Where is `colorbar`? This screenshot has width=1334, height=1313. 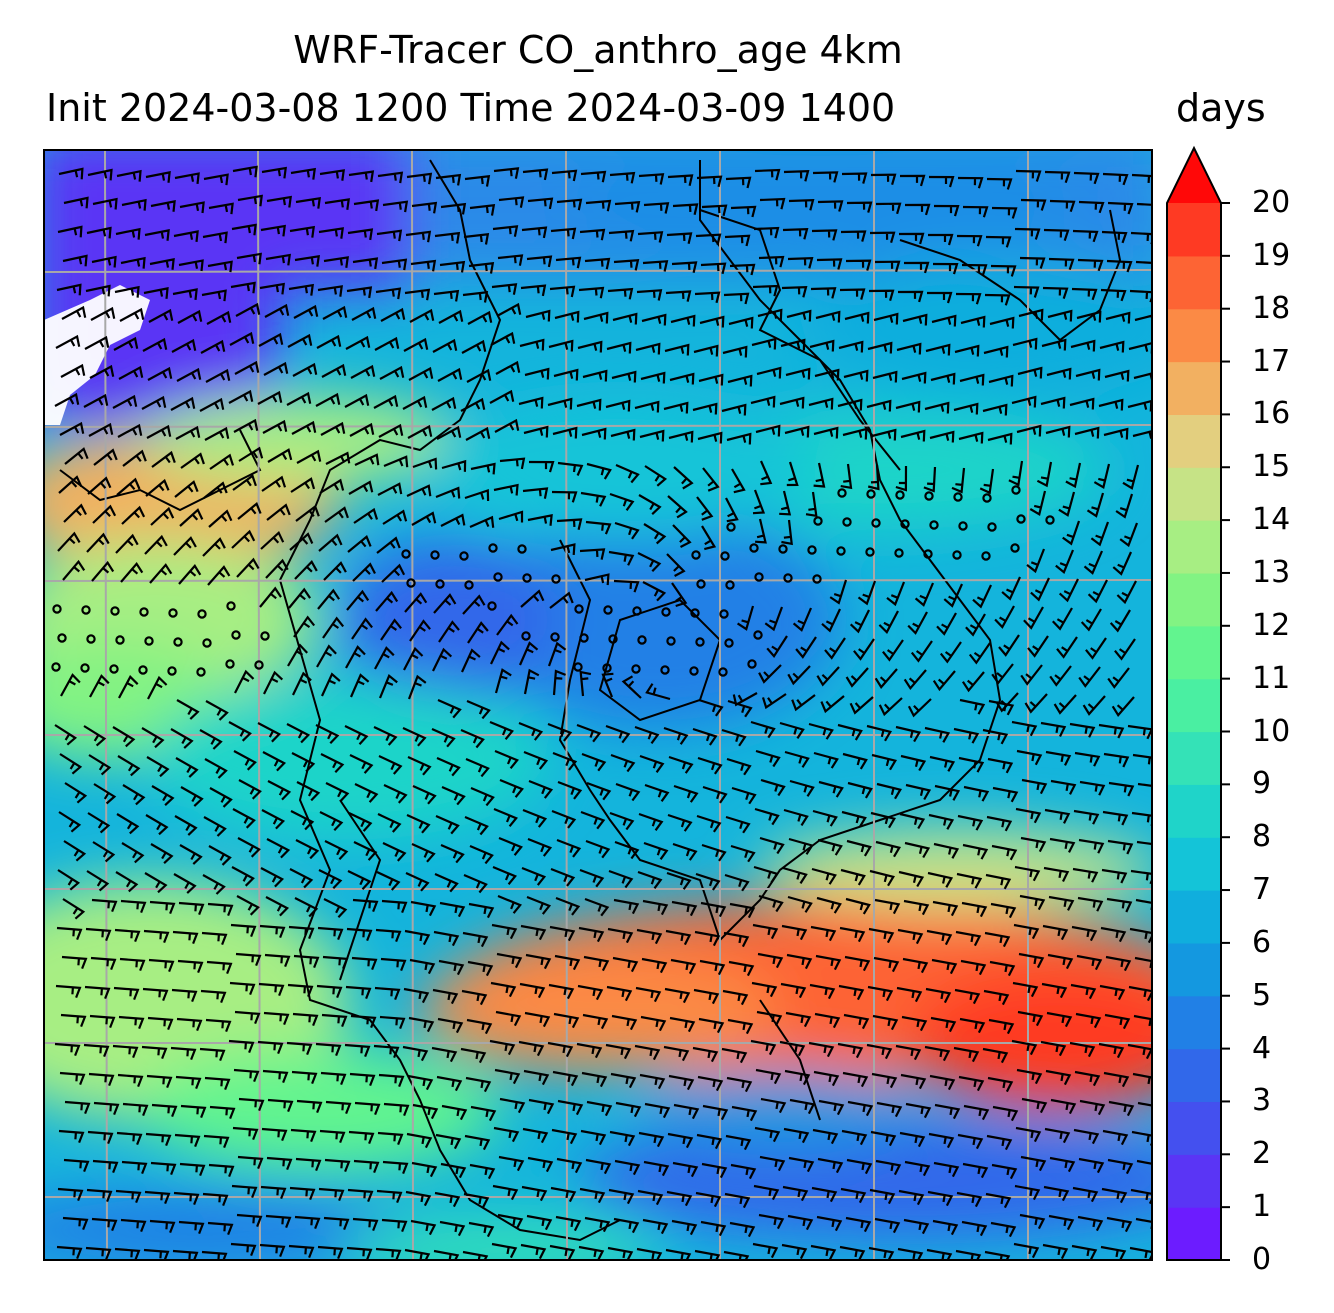 colorbar is located at coordinates (1198, 703).